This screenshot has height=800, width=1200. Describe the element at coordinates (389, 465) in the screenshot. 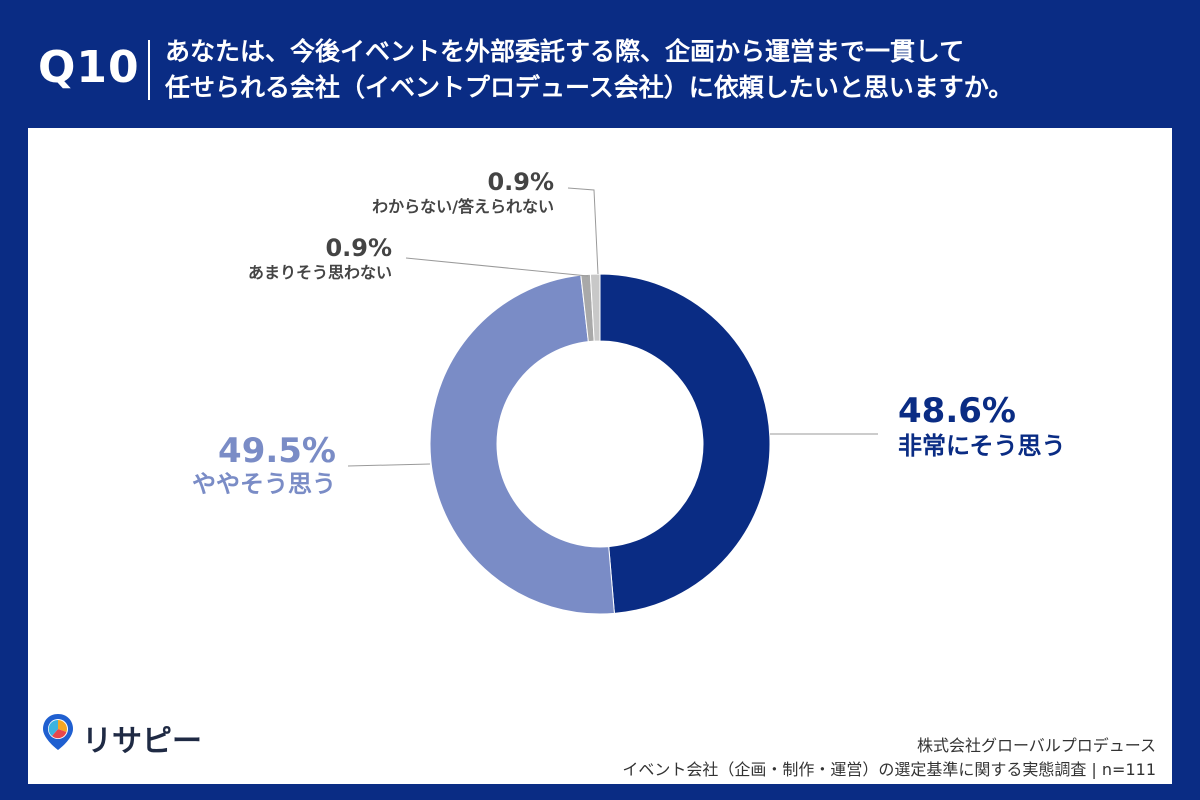

I see `leader-line-somewhat` at that location.